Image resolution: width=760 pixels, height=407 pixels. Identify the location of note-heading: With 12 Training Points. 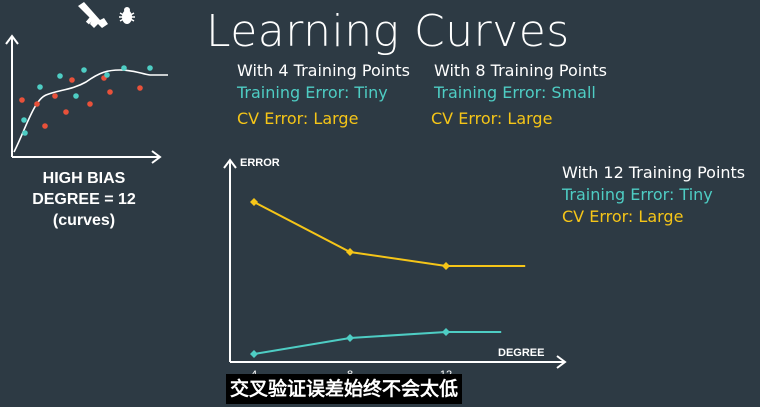
(654, 172).